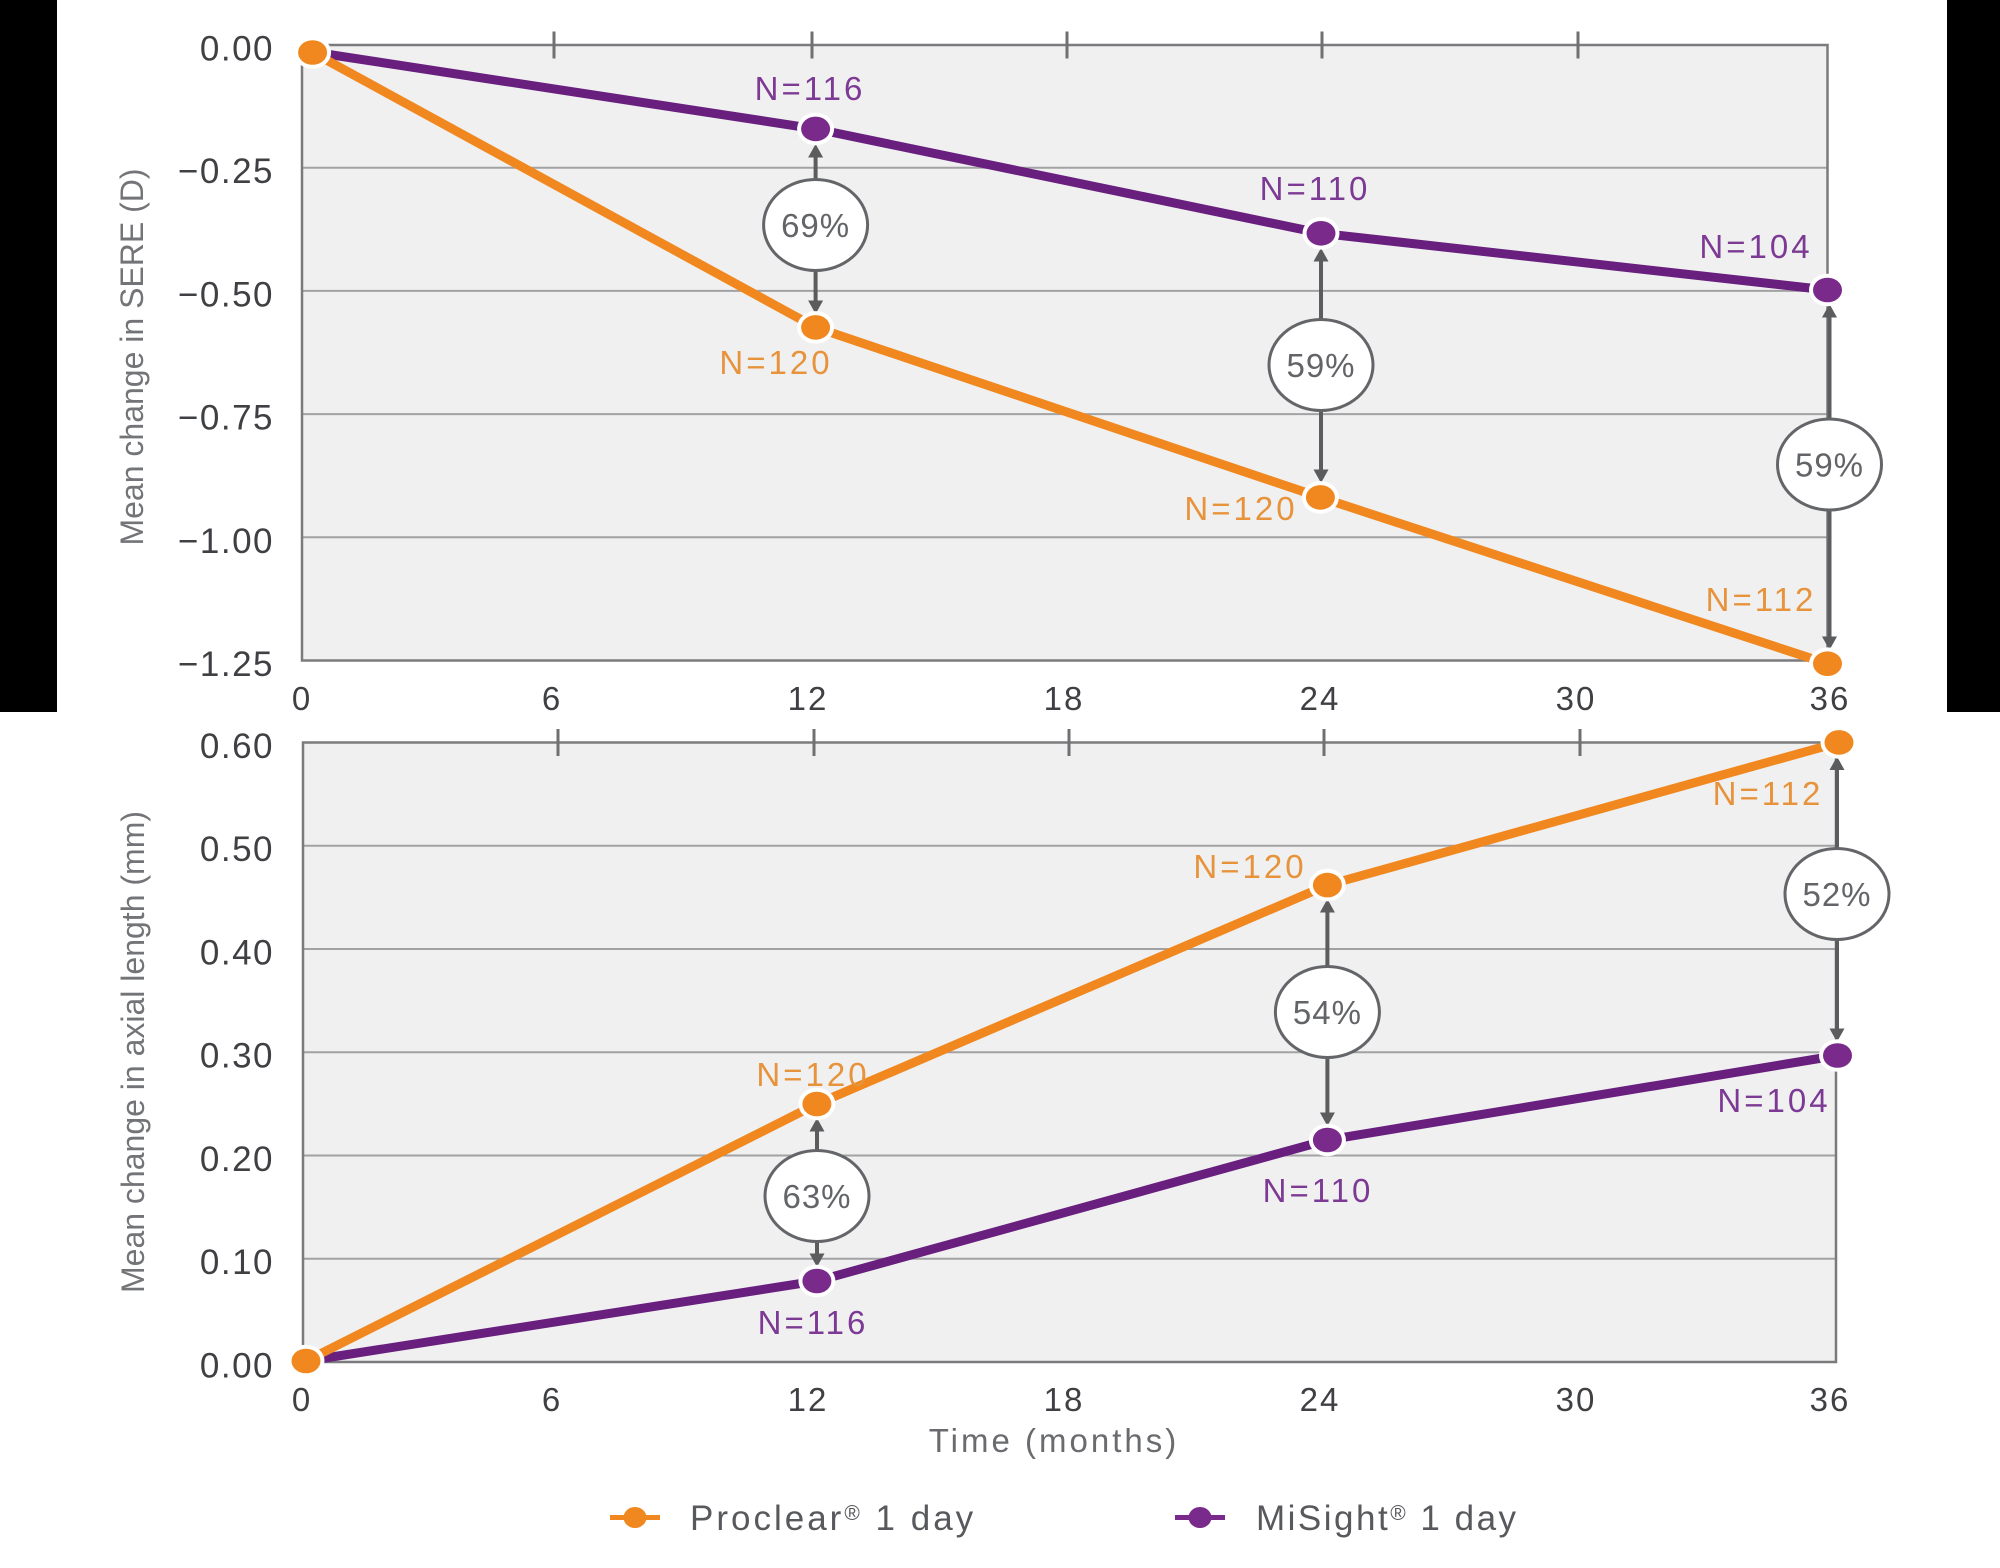 This screenshot has height=1568, width=2000. I want to click on svg-text: 0.40, so click(237, 953).